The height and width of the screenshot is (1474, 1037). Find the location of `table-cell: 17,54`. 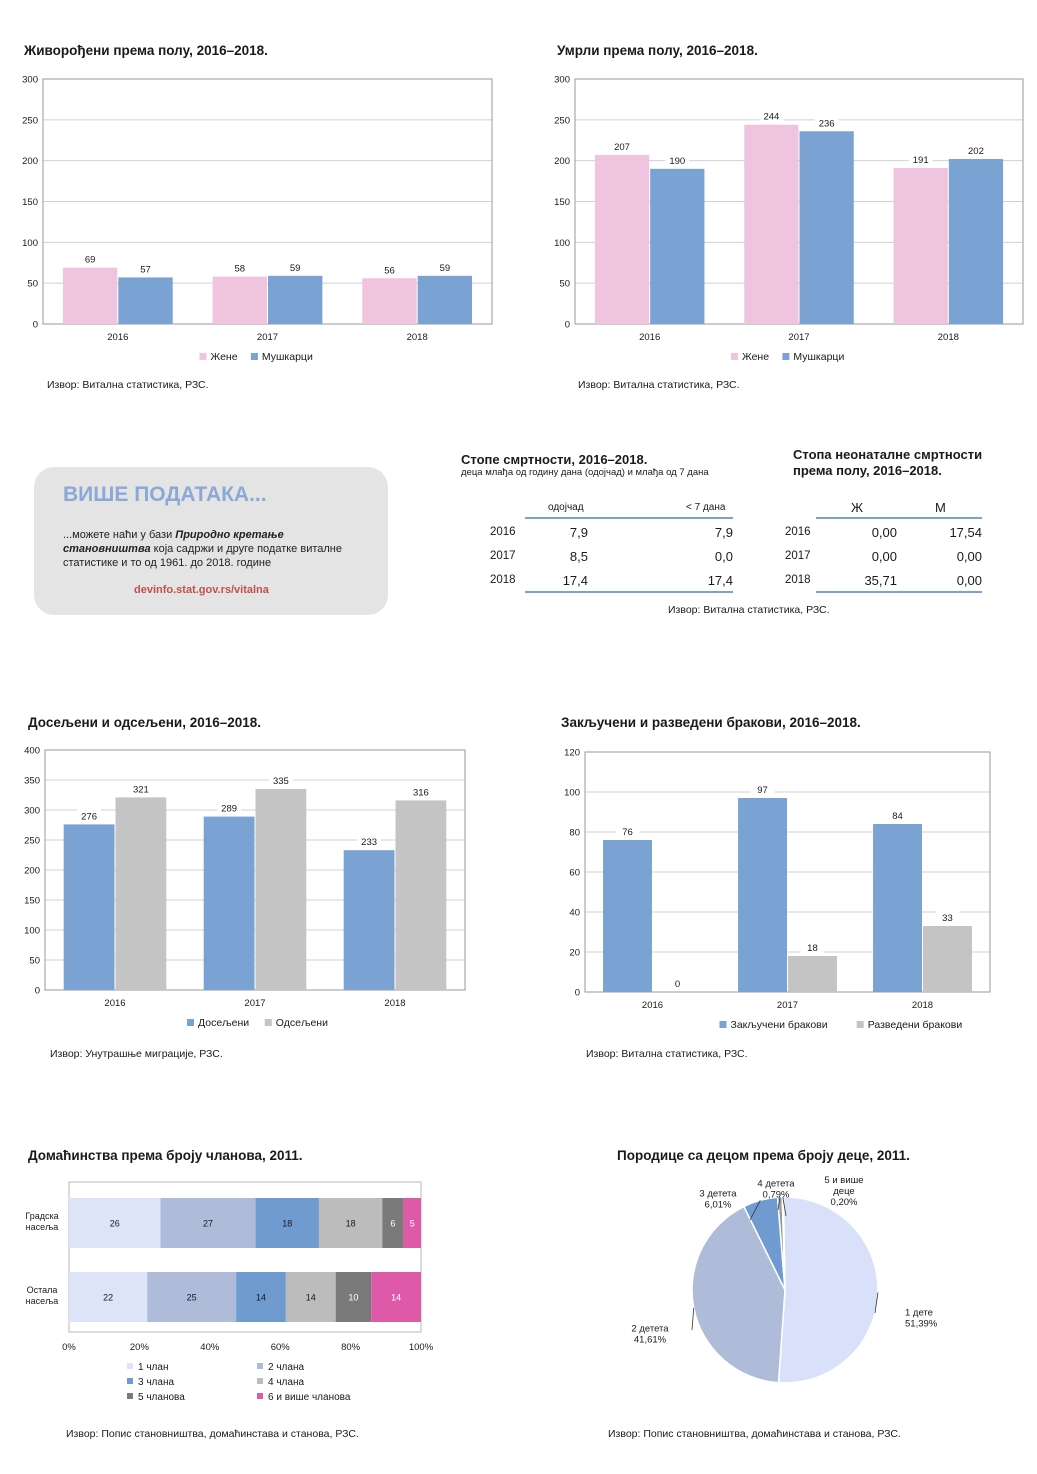

table-cell: 17,54 is located at coordinates (965, 532).